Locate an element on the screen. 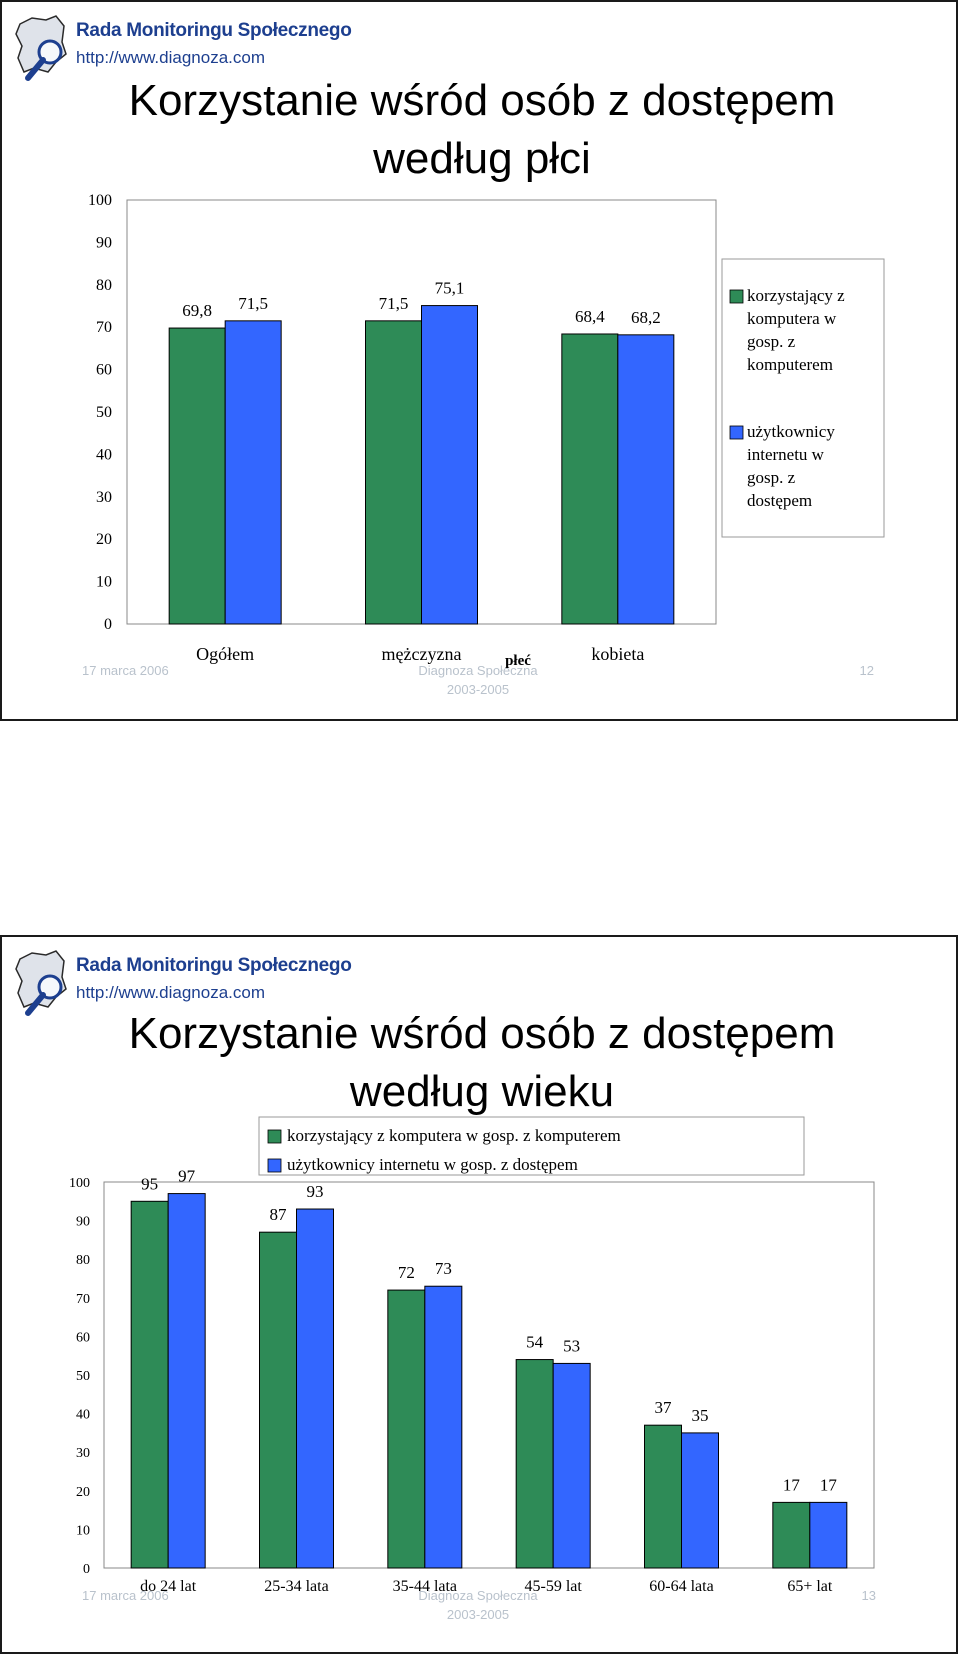 The image size is (960, 1654). title-line-2: według wieku is located at coordinates (482, 1091).